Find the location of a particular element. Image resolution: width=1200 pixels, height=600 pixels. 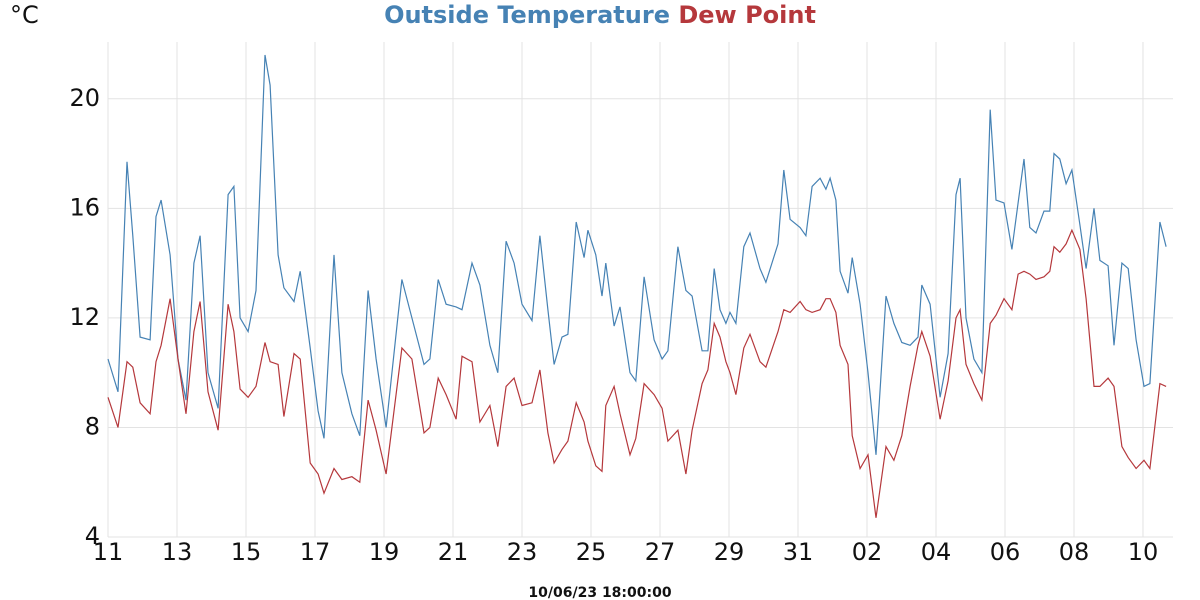

x-tick-label: 27 is located at coordinates (660, 552).